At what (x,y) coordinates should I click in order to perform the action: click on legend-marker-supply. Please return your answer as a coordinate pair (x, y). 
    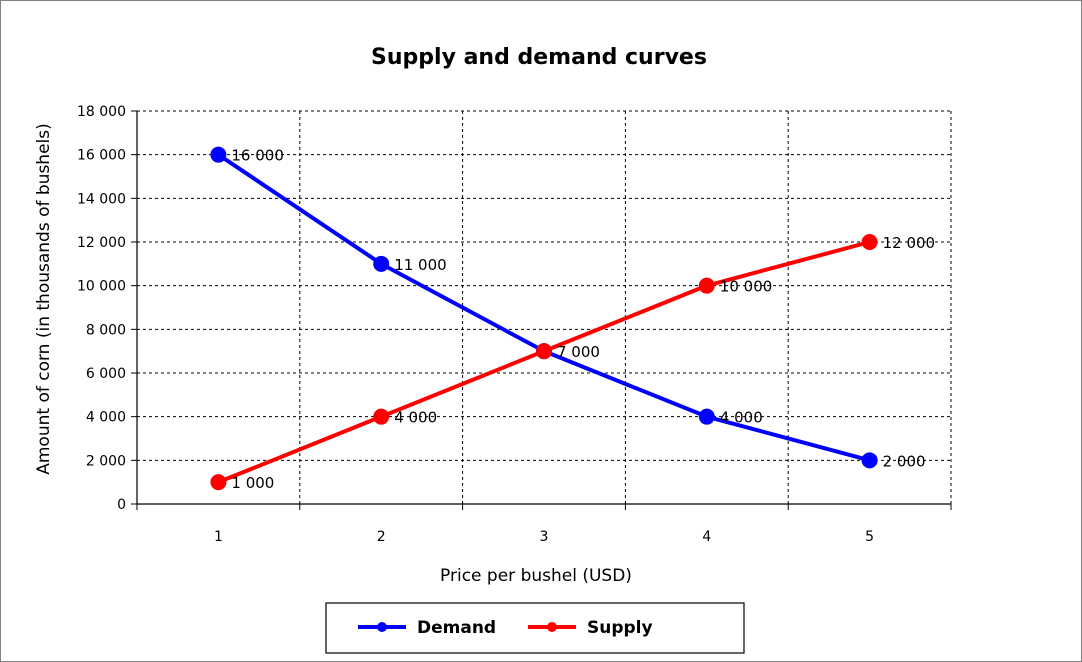
    Looking at the image, I should click on (552, 627).